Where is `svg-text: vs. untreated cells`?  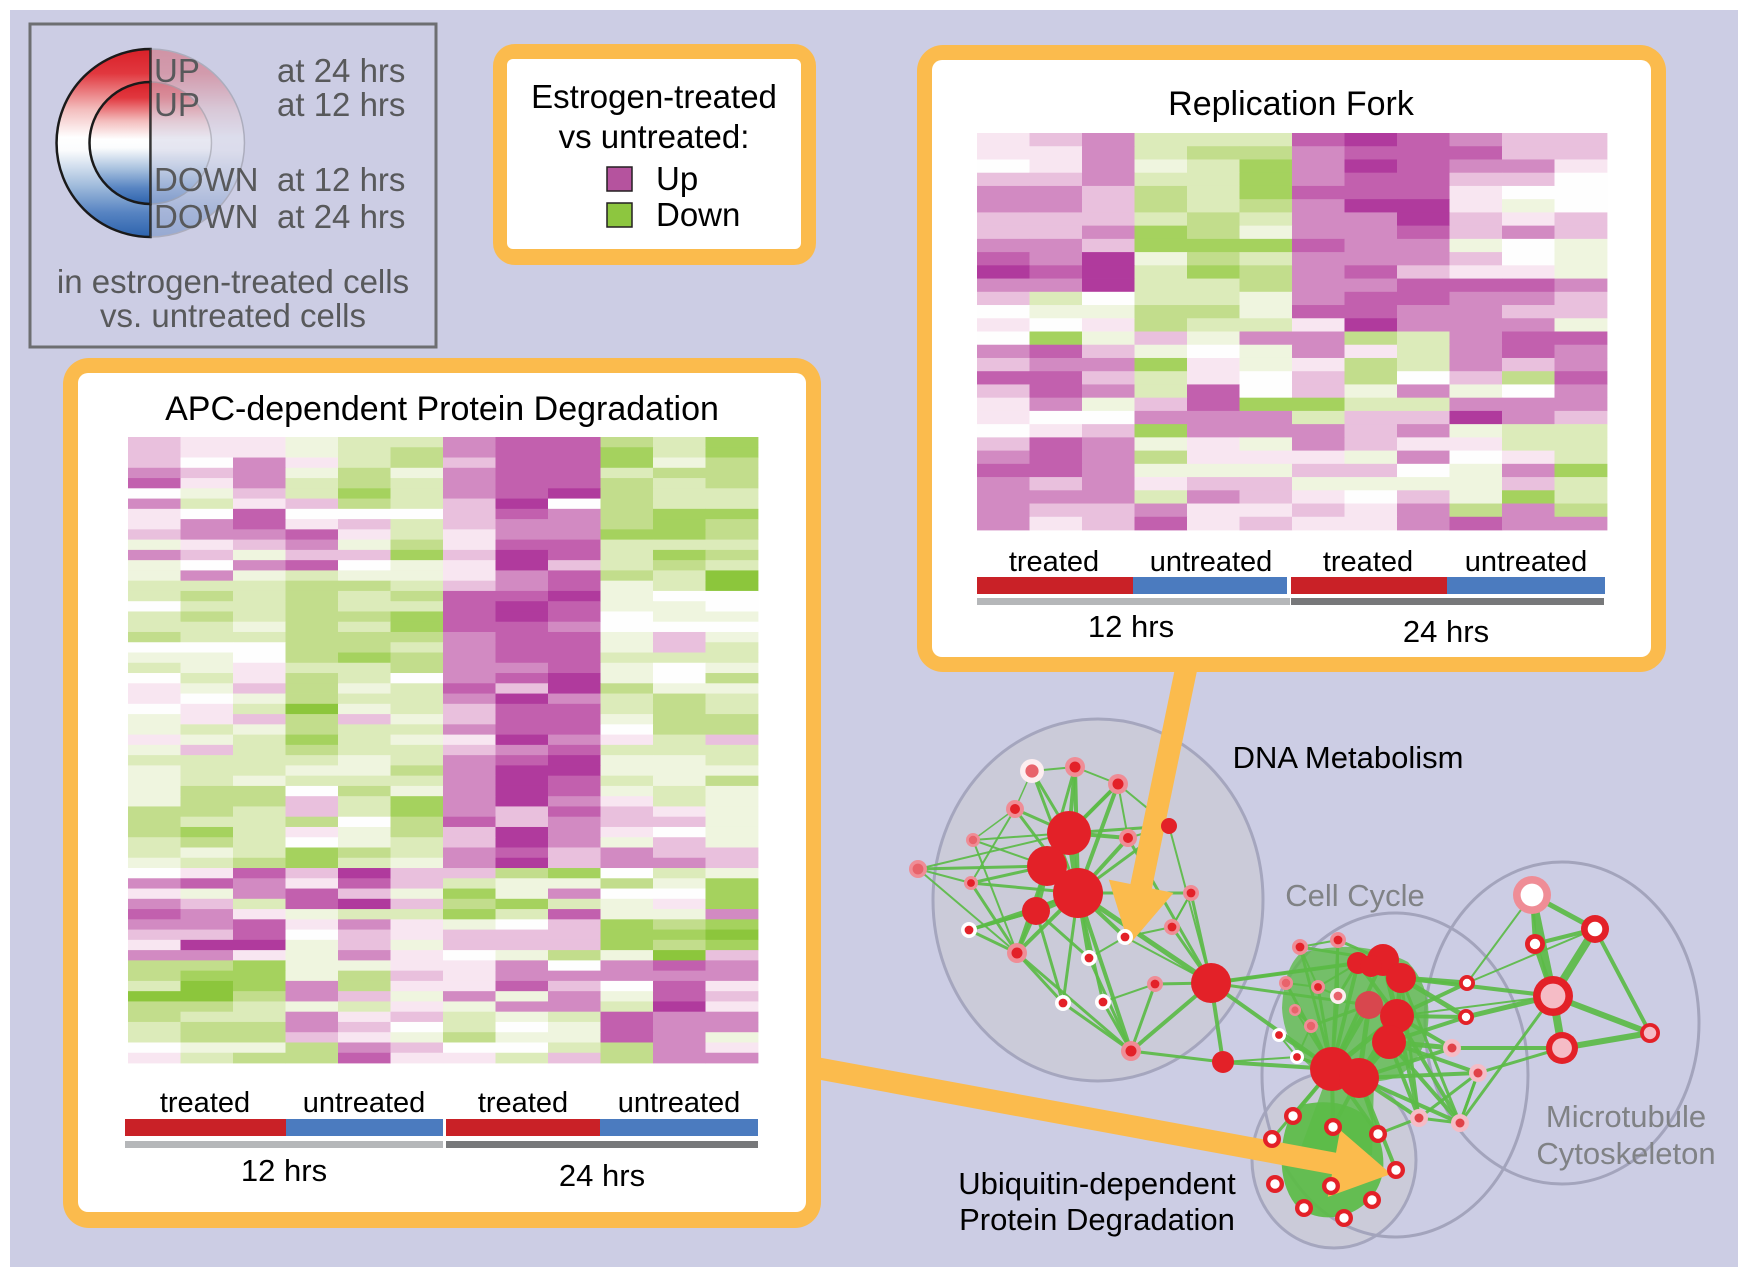
svg-text: vs. untreated cells is located at coordinates (233, 315).